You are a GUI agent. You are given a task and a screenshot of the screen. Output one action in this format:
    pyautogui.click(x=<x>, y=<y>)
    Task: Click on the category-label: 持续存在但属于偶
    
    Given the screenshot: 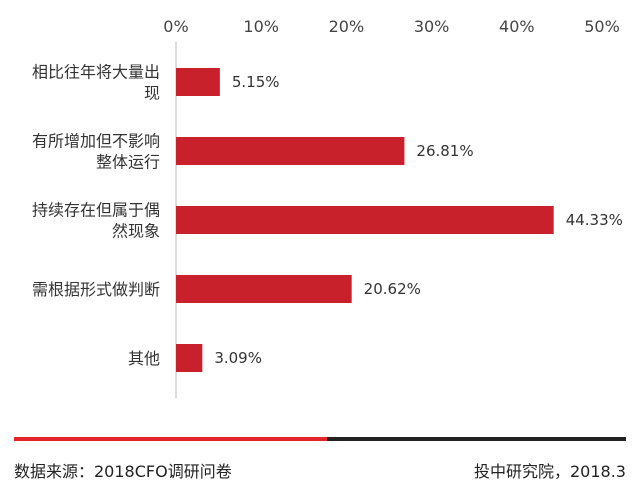 What is the action you would take?
    pyautogui.click(x=96, y=210)
    